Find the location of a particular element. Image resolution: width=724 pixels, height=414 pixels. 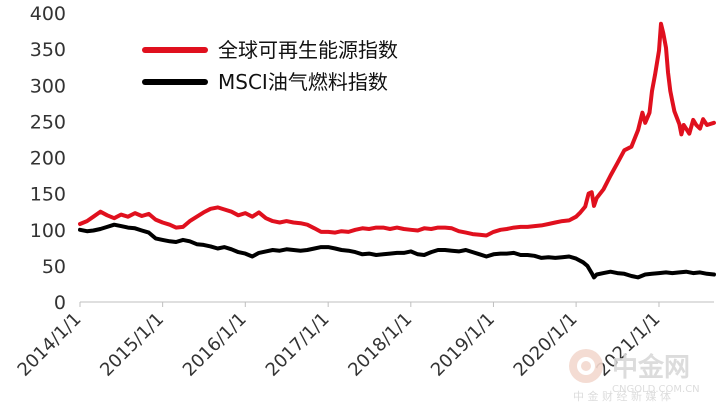

y-tick-label: 100 is located at coordinates (48, 231).